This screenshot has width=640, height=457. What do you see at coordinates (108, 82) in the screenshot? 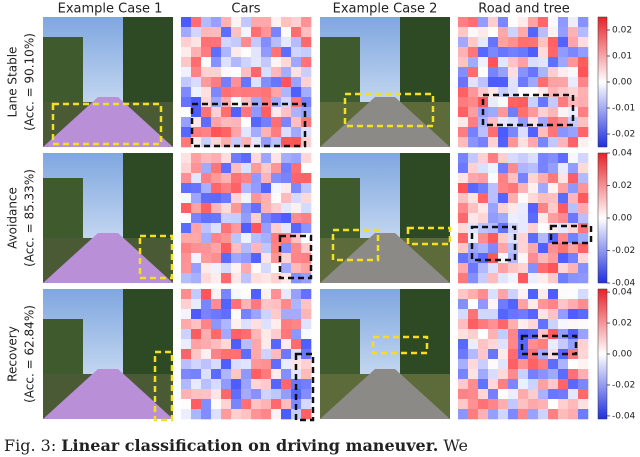
I see `photo` at bounding box center [108, 82].